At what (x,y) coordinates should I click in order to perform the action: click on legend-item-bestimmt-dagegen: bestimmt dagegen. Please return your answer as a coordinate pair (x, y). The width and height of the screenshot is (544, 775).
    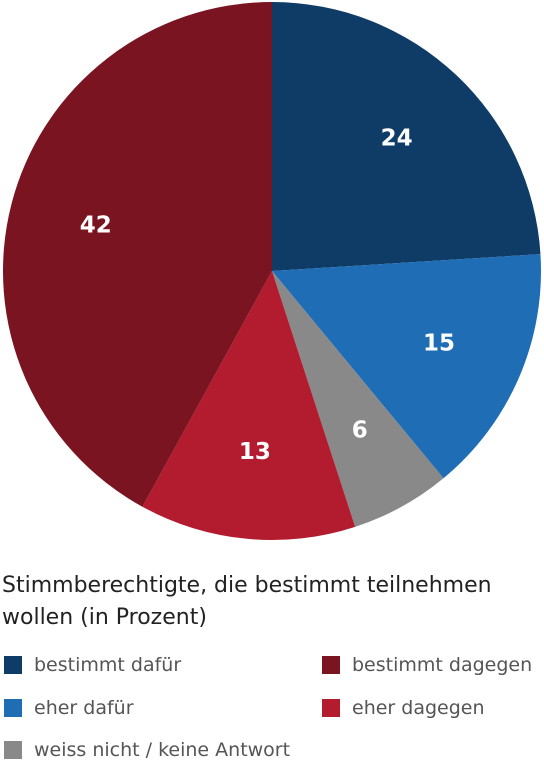
    Looking at the image, I should click on (427, 665).